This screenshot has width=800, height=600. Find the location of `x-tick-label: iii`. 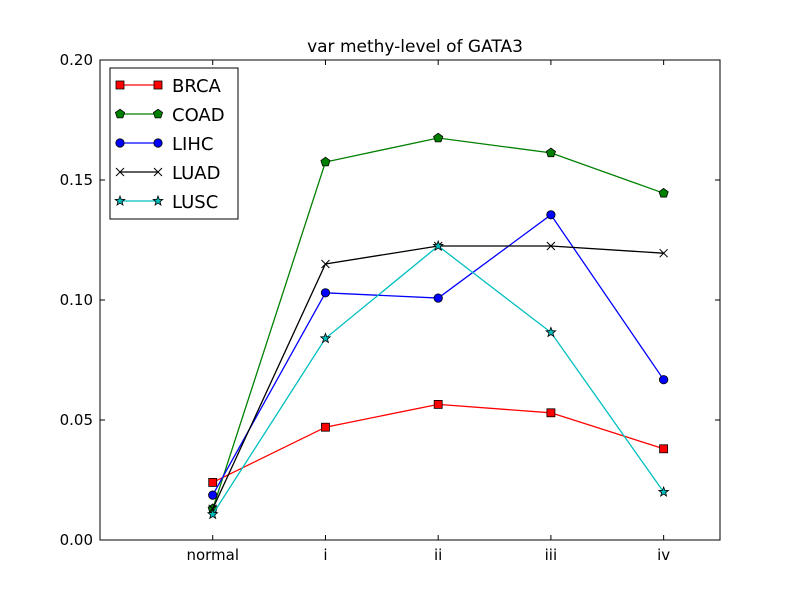

x-tick-label: iii is located at coordinates (551, 555).